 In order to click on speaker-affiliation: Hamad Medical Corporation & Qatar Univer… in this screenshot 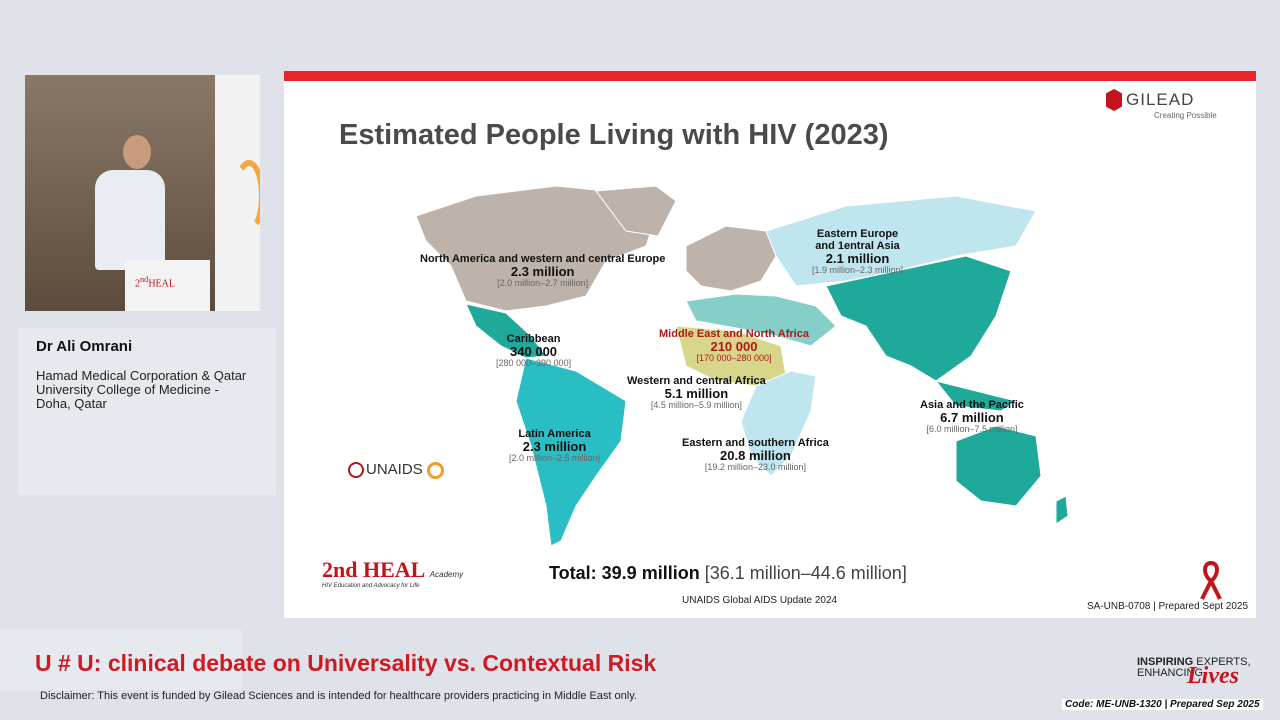, I will do `click(141, 389)`.